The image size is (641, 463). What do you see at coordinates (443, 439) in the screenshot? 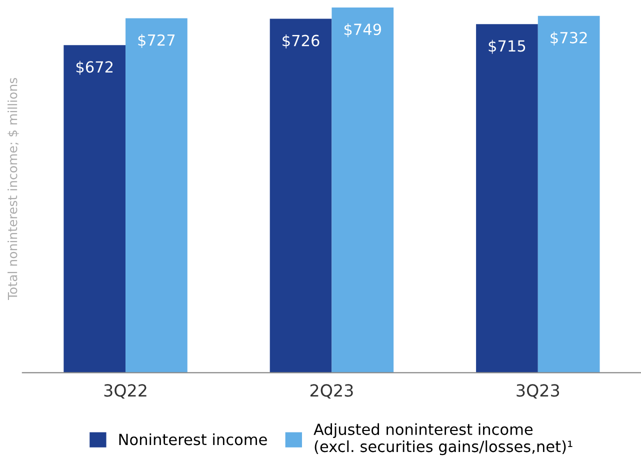
I see `legend-label: Adjusted noninterest income (excl. securities gains/losses,net)¹` at bounding box center [443, 439].